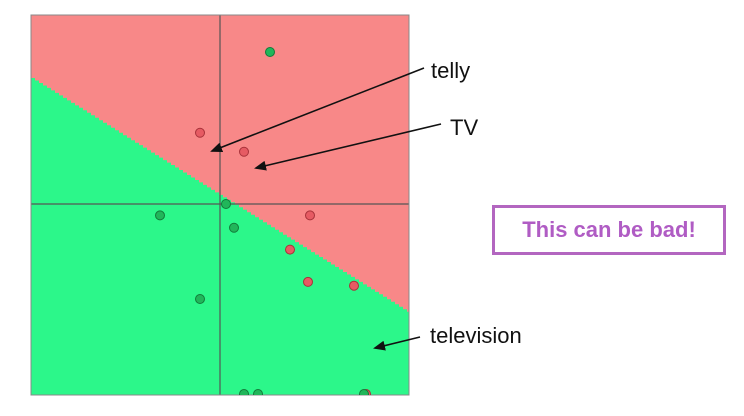 Image resolution: width=744 pixels, height=416 pixels. Describe the element at coordinates (397, 343) in the screenshot. I see `television-arrow` at that location.